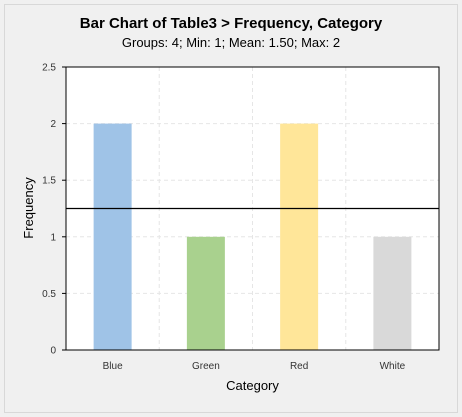 The width and height of the screenshot is (462, 417). What do you see at coordinates (113, 366) in the screenshot?
I see `x-tick-label: Blue` at bounding box center [113, 366].